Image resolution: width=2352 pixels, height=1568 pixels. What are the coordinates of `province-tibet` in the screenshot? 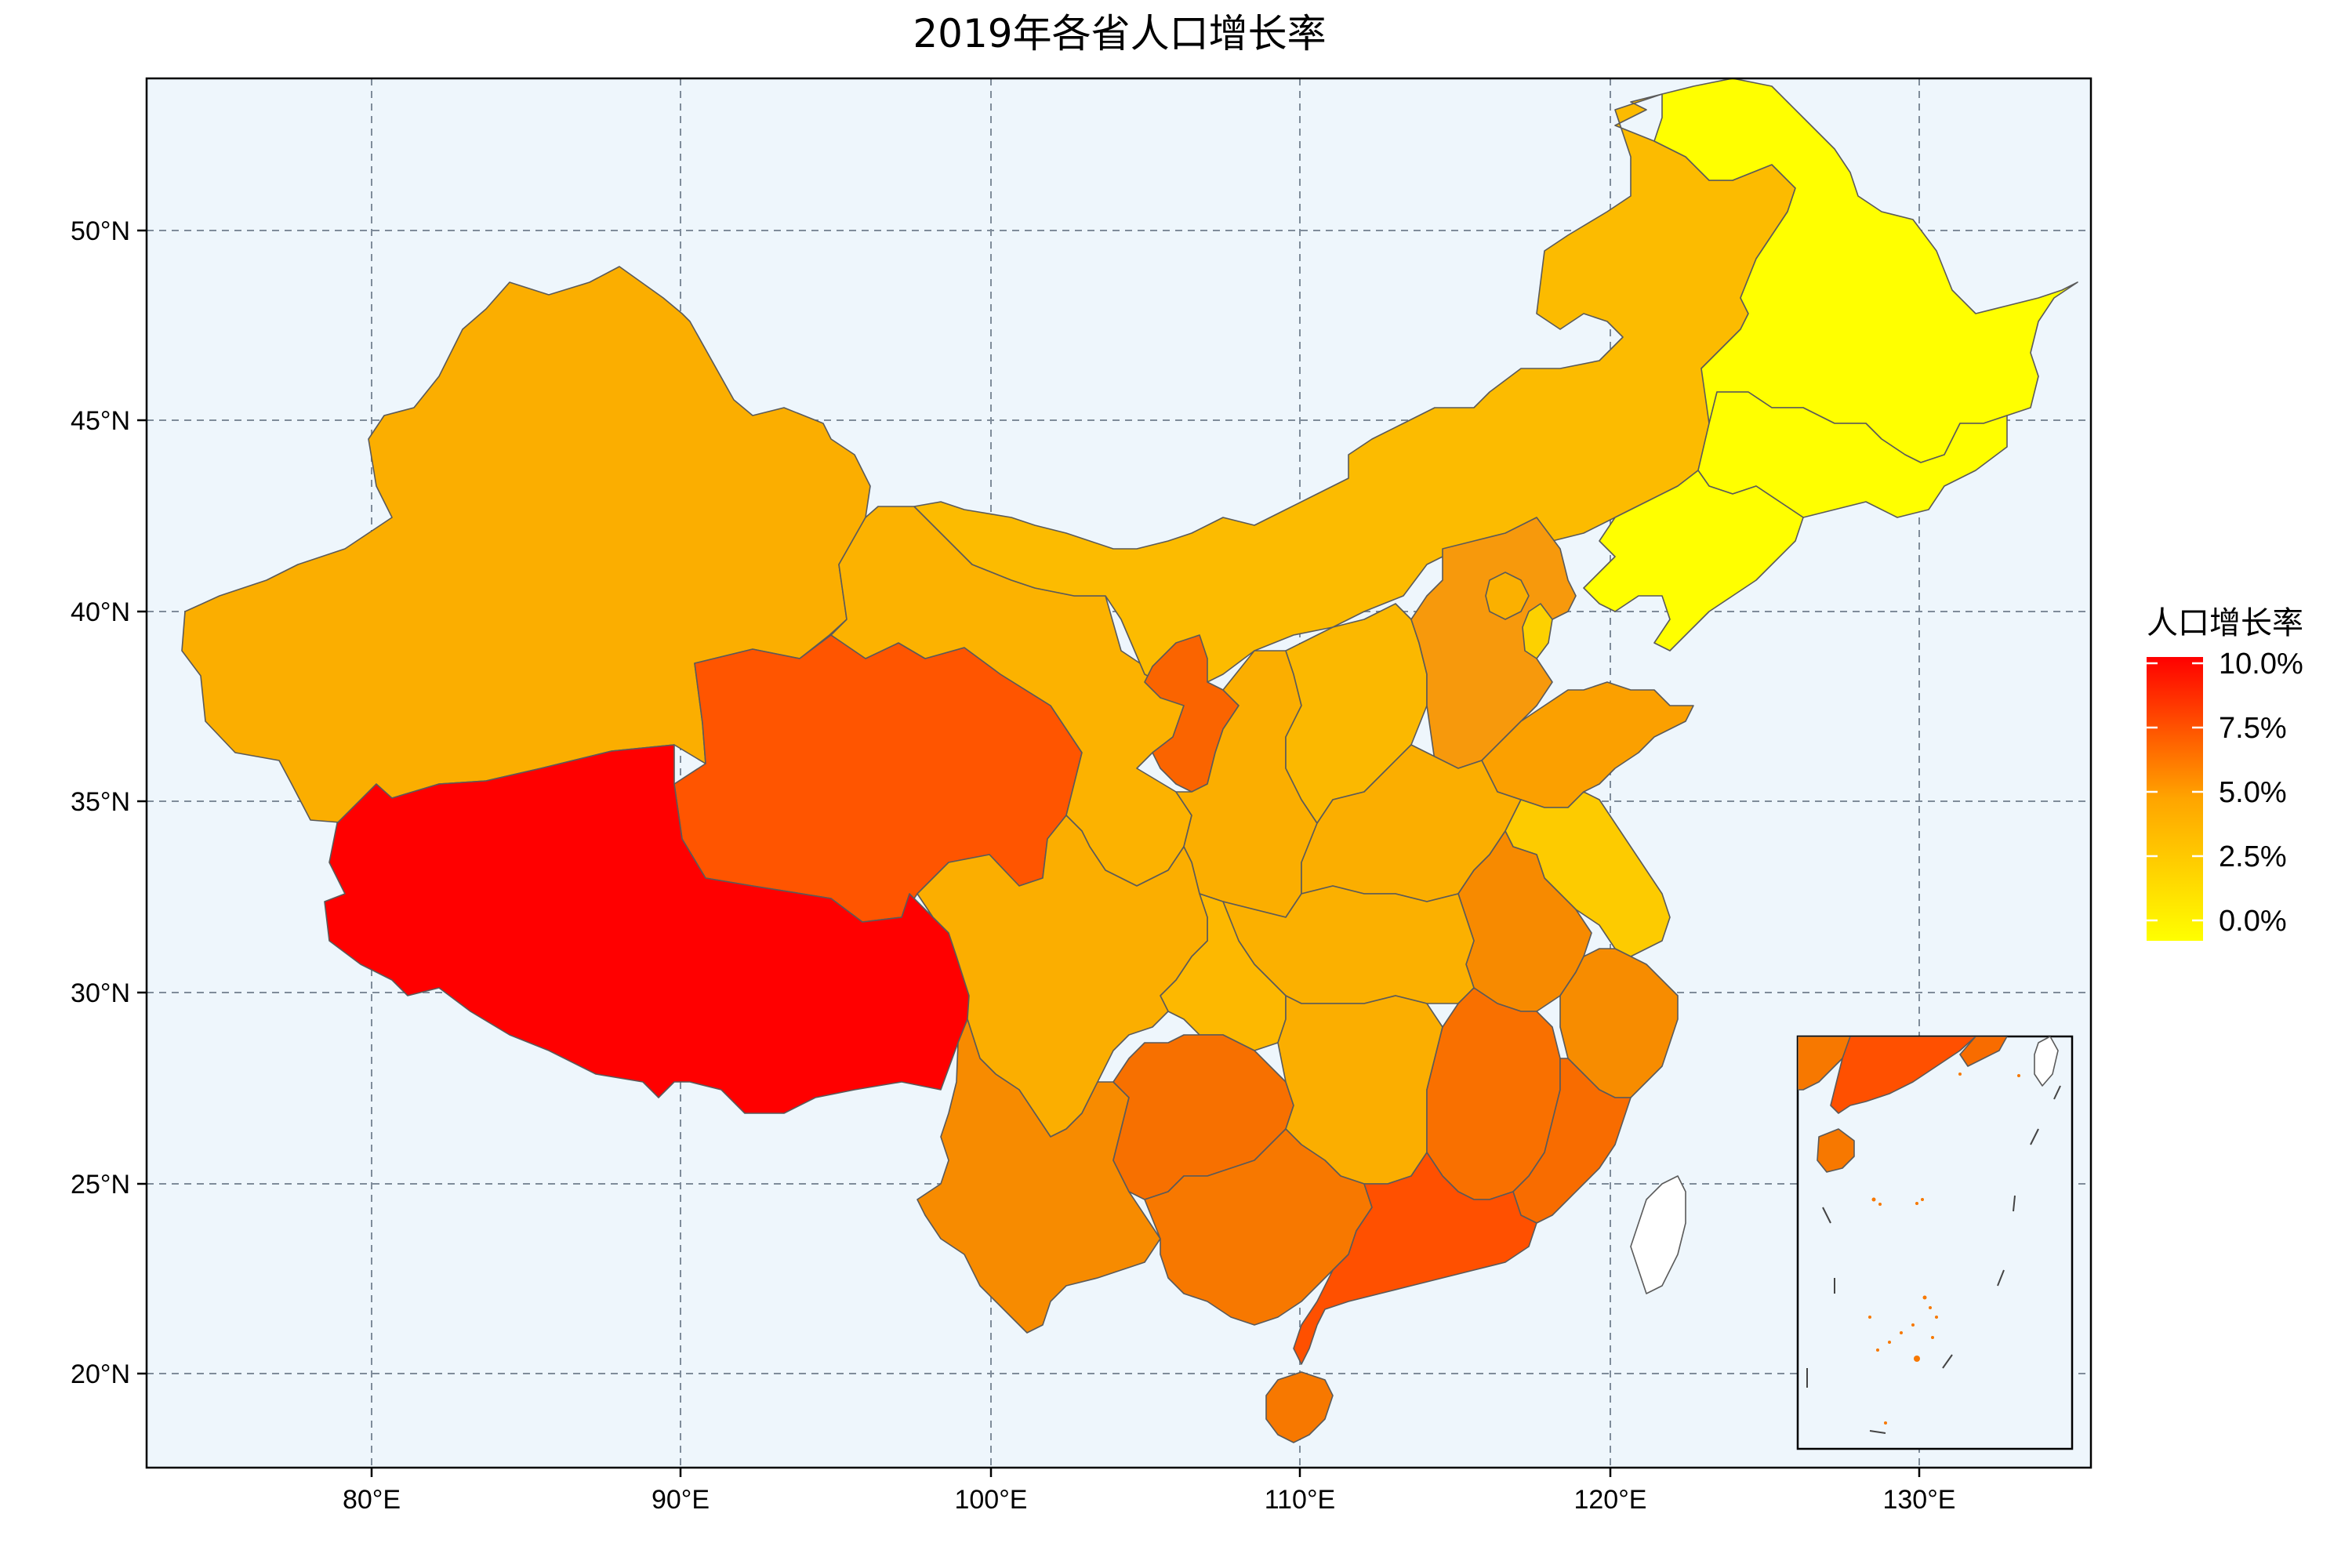 It's located at (647, 929).